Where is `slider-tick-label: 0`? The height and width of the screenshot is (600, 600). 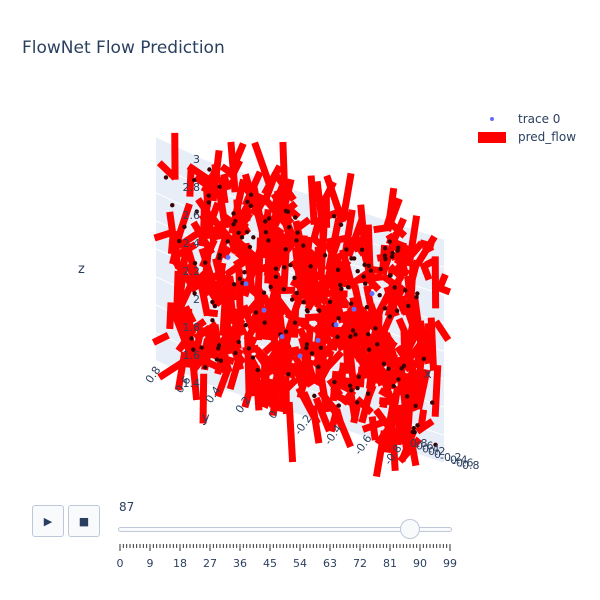
slider-tick-label: 0 is located at coordinates (120, 563).